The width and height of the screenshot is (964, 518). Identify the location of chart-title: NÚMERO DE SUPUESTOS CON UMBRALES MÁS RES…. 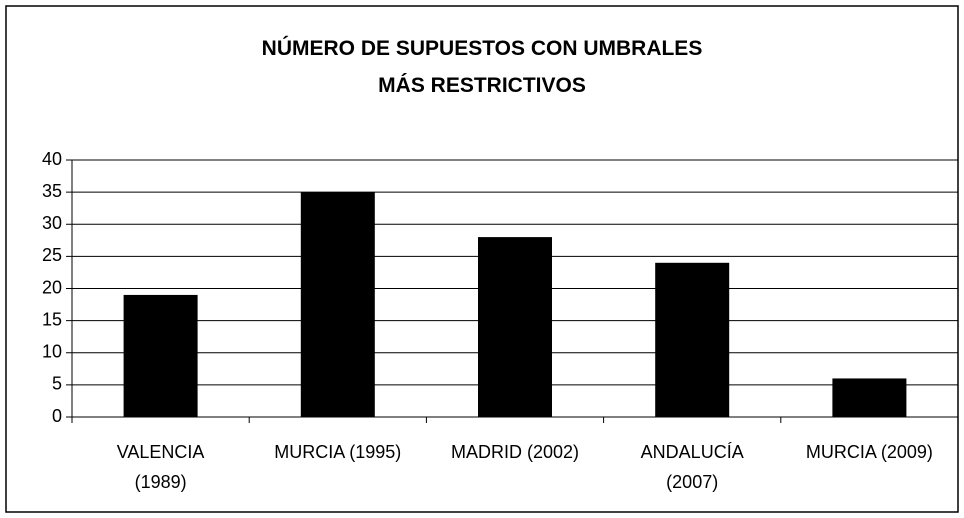
(482, 67).